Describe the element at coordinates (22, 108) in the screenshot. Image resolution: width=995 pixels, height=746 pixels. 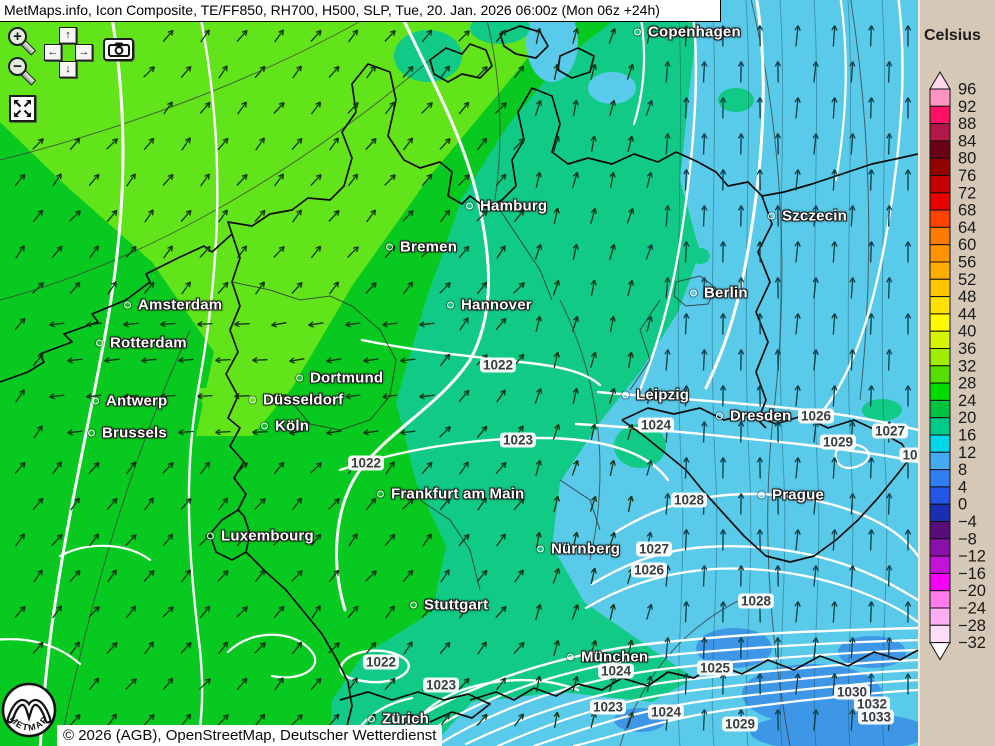
I see `fullscreen-button` at that location.